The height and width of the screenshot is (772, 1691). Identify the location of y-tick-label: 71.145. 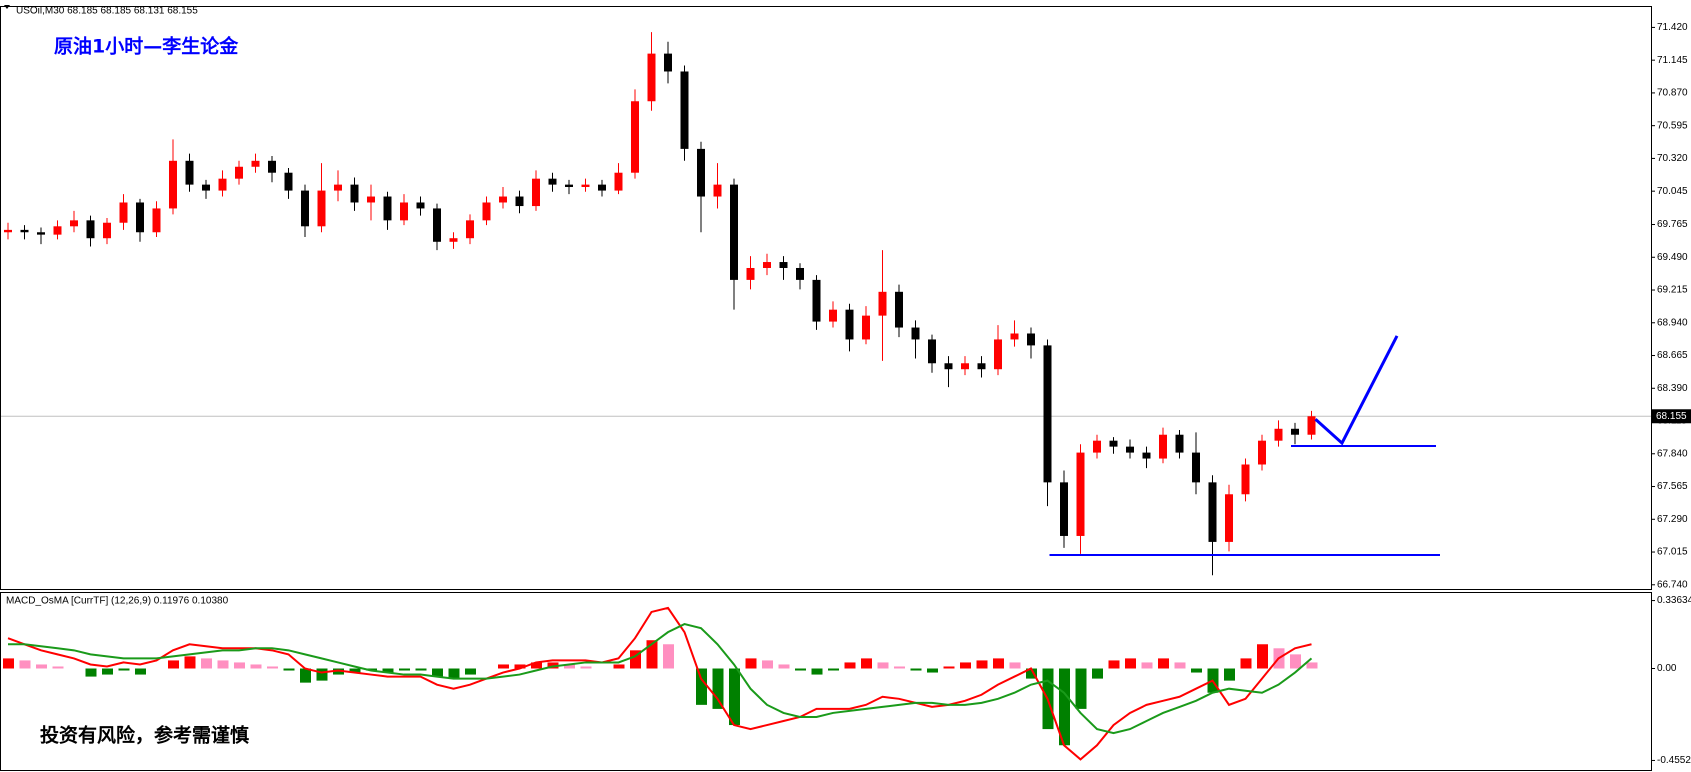
(1672, 60).